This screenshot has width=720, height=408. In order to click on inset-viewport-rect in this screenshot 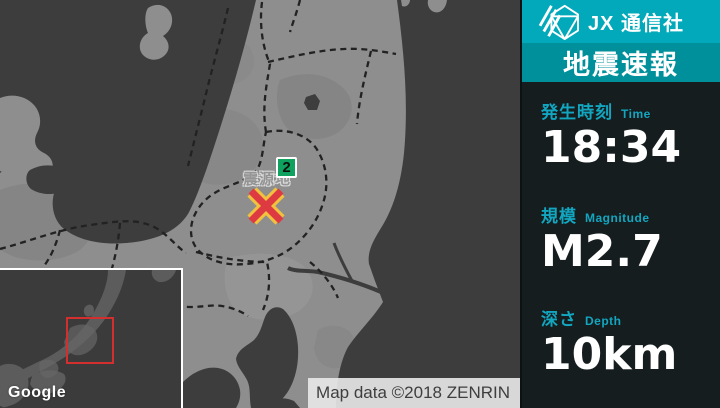, I will do `click(90, 340)`.